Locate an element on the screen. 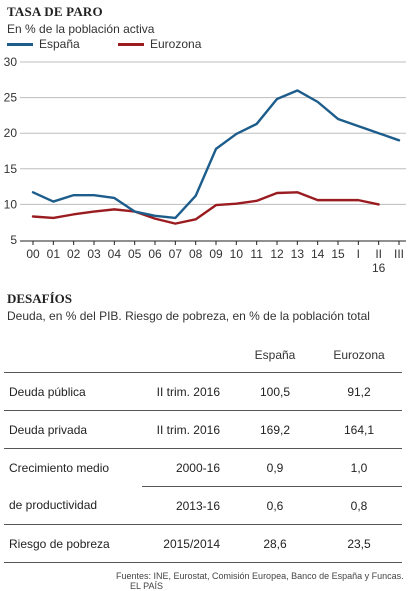  x-tick-label: 07 is located at coordinates (176, 254).